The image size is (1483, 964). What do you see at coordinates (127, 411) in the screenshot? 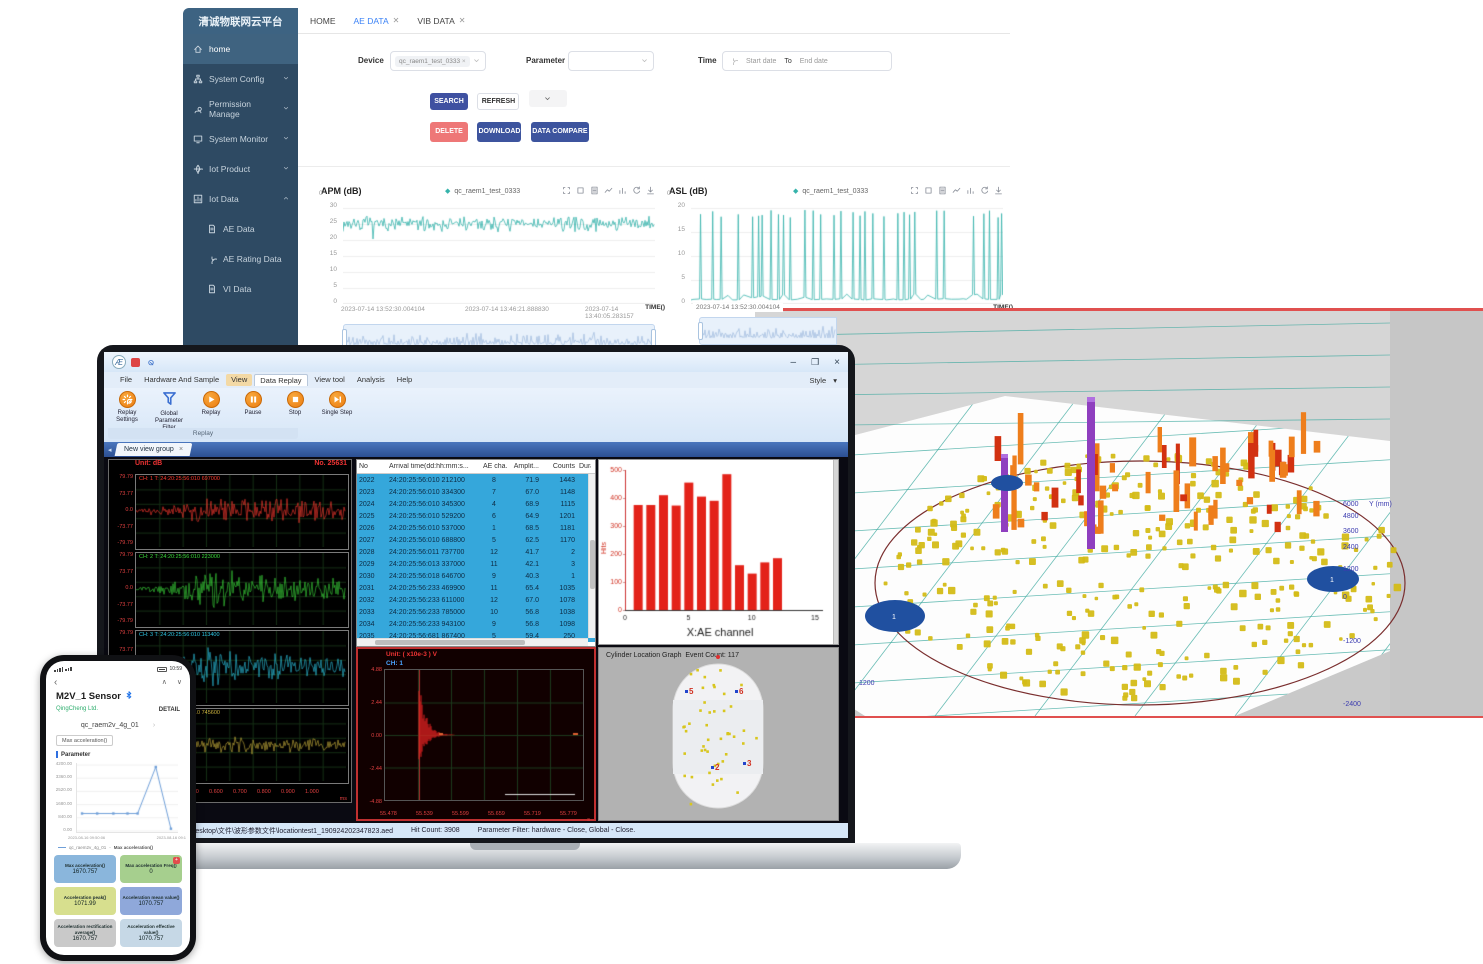
I see `ribbon-replay-settings-button: Replay Settings` at bounding box center [127, 411].